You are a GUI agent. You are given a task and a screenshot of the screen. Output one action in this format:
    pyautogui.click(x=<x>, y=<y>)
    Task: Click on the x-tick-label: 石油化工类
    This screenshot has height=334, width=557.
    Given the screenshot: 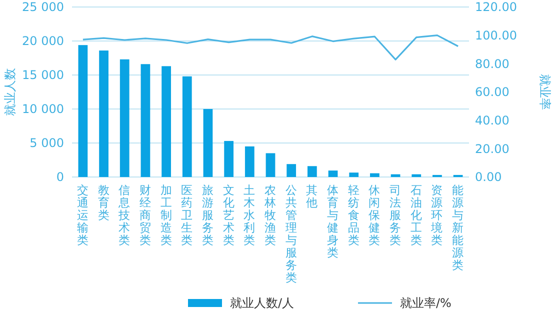 What is the action you would take?
    pyautogui.click(x=416, y=215)
    